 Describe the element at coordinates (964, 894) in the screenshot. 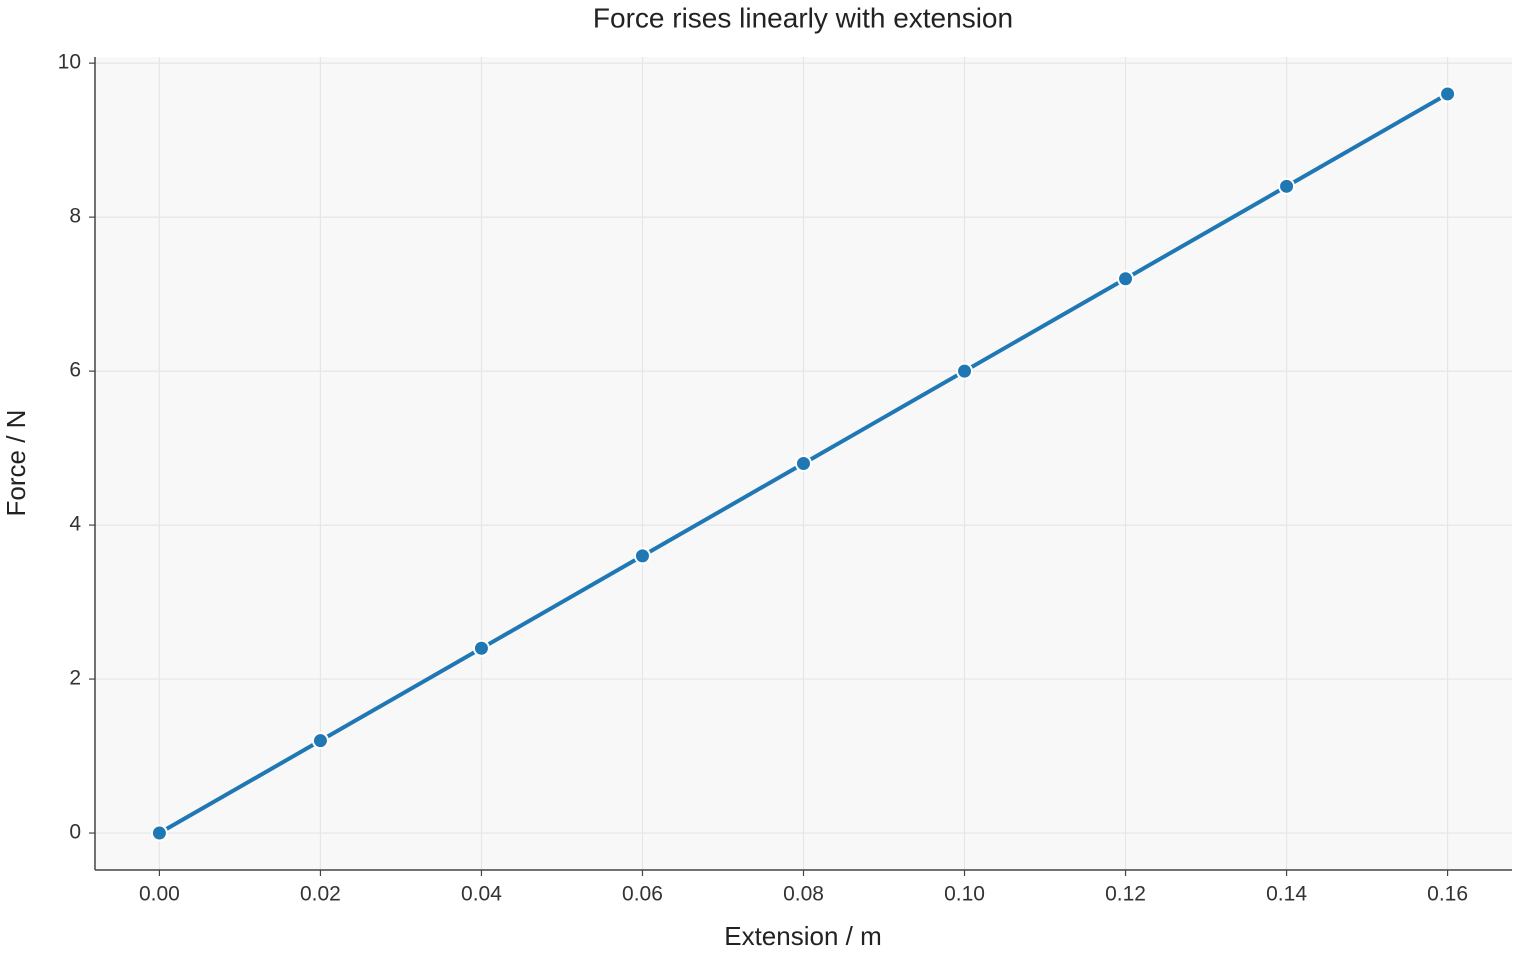

I see `x-tick-label: 0.10` at that location.